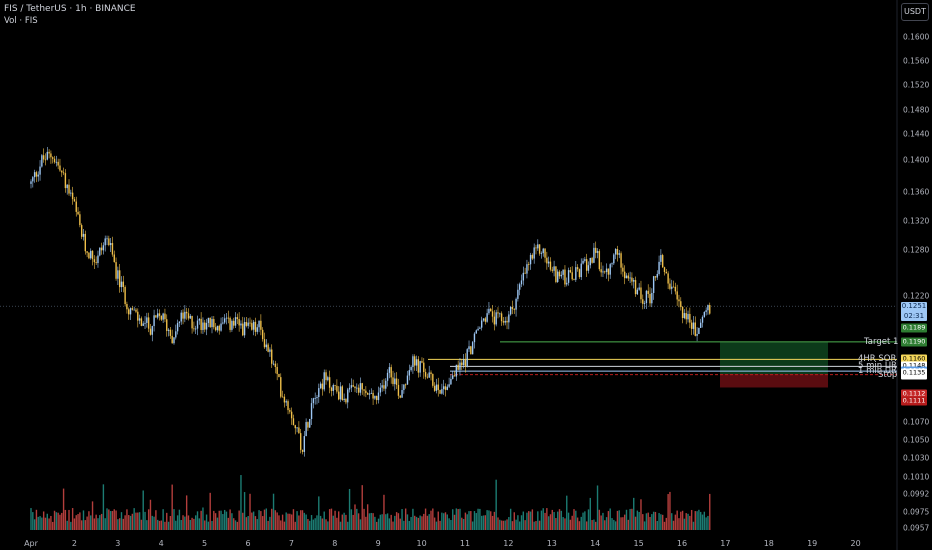  Describe the element at coordinates (31, 543) in the screenshot. I see `time-axis-label: Apr` at that location.